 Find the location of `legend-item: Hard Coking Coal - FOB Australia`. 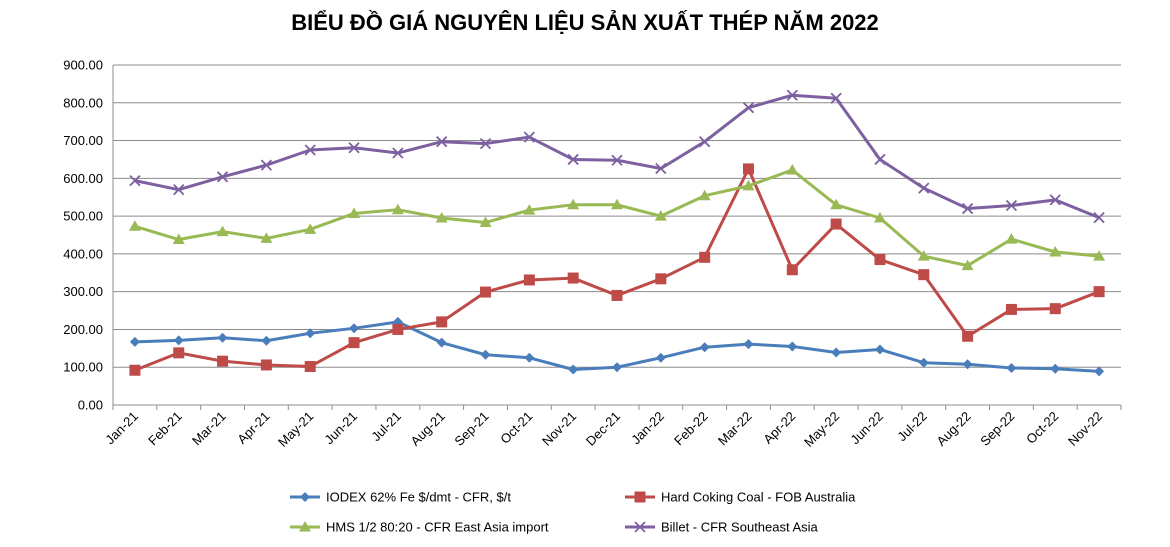

legend-item: Hard Coking Coal - FOB Australia is located at coordinates (740, 497).